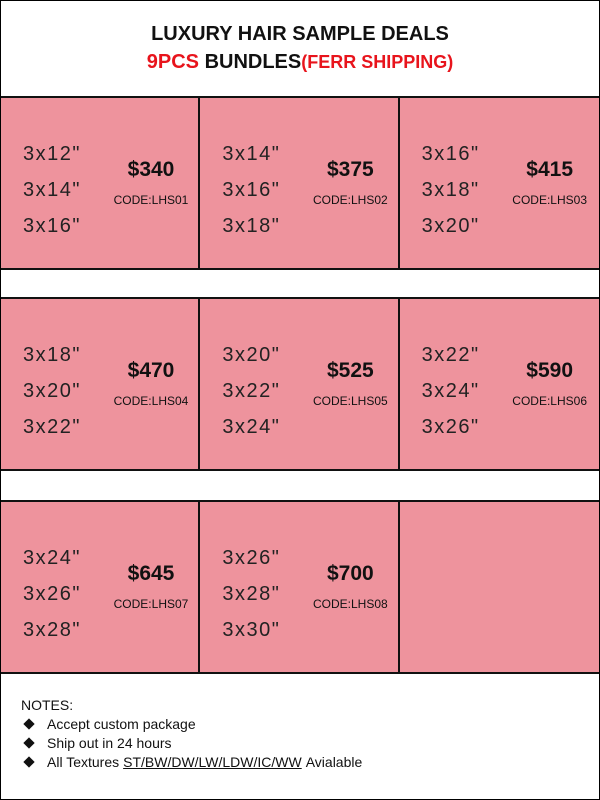 Image resolution: width=600 pixels, height=800 pixels. I want to click on code: CODE:LHS06, so click(549, 401).